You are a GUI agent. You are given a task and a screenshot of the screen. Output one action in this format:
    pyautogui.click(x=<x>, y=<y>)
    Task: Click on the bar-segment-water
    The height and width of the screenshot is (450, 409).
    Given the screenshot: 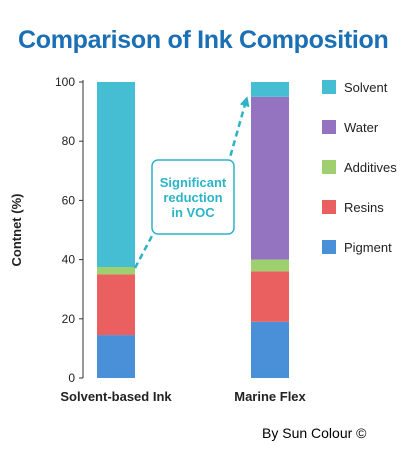 What is the action you would take?
    pyautogui.click(x=270, y=178)
    